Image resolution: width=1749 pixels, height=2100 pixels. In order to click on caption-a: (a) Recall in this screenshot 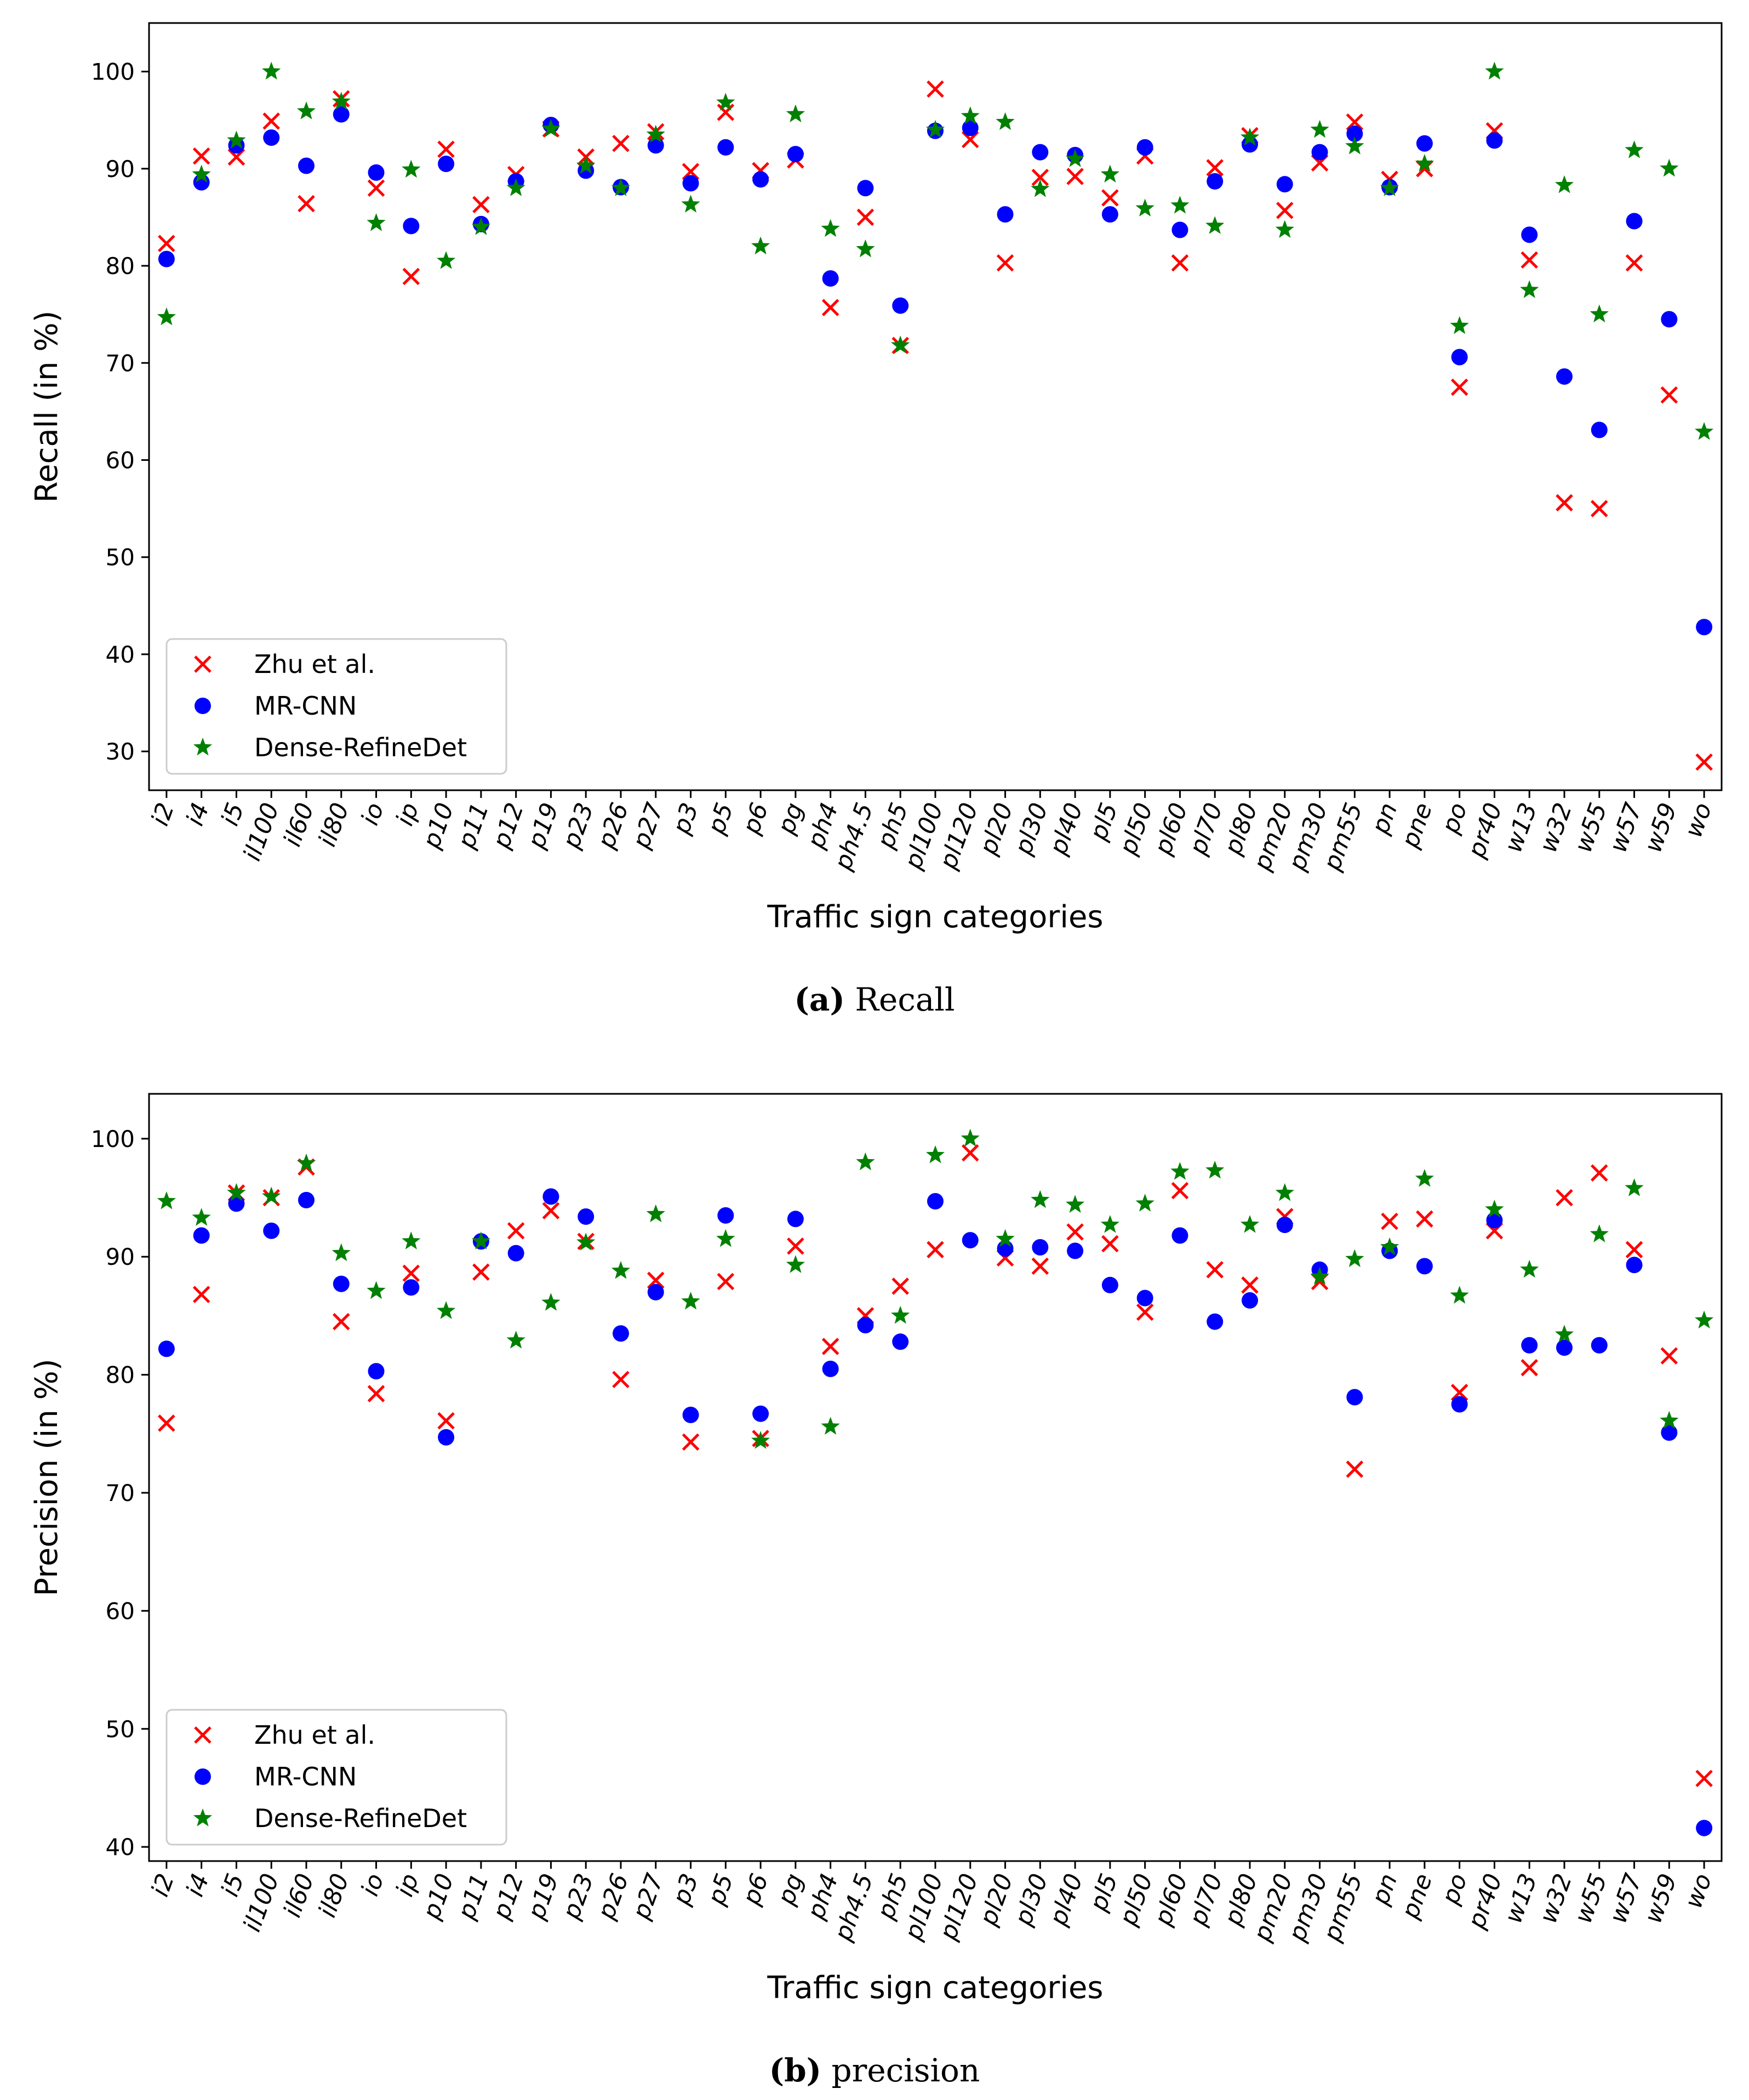, I will do `click(875, 999)`.